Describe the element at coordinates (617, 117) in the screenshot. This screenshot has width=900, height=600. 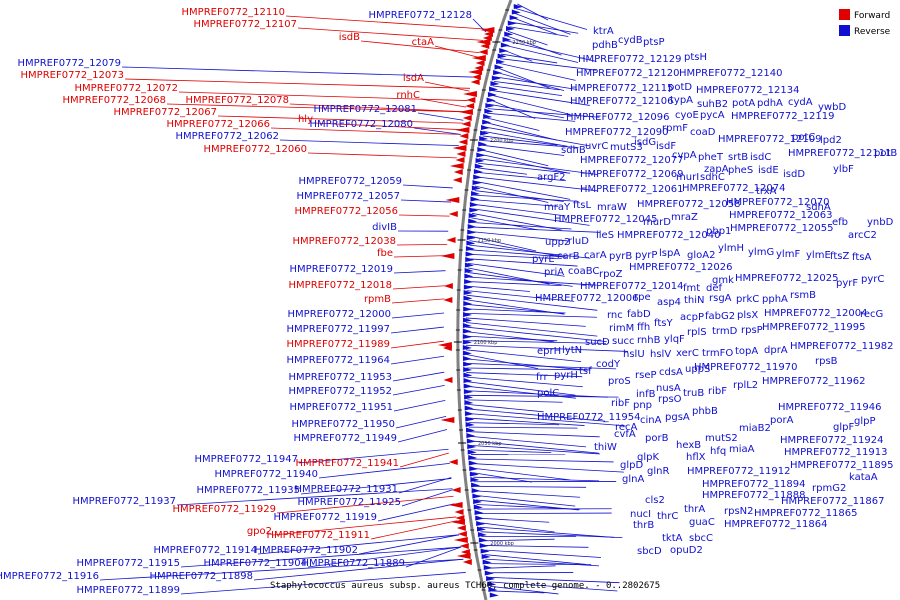
I see `gene-label: HMPREF0772_12096` at that location.